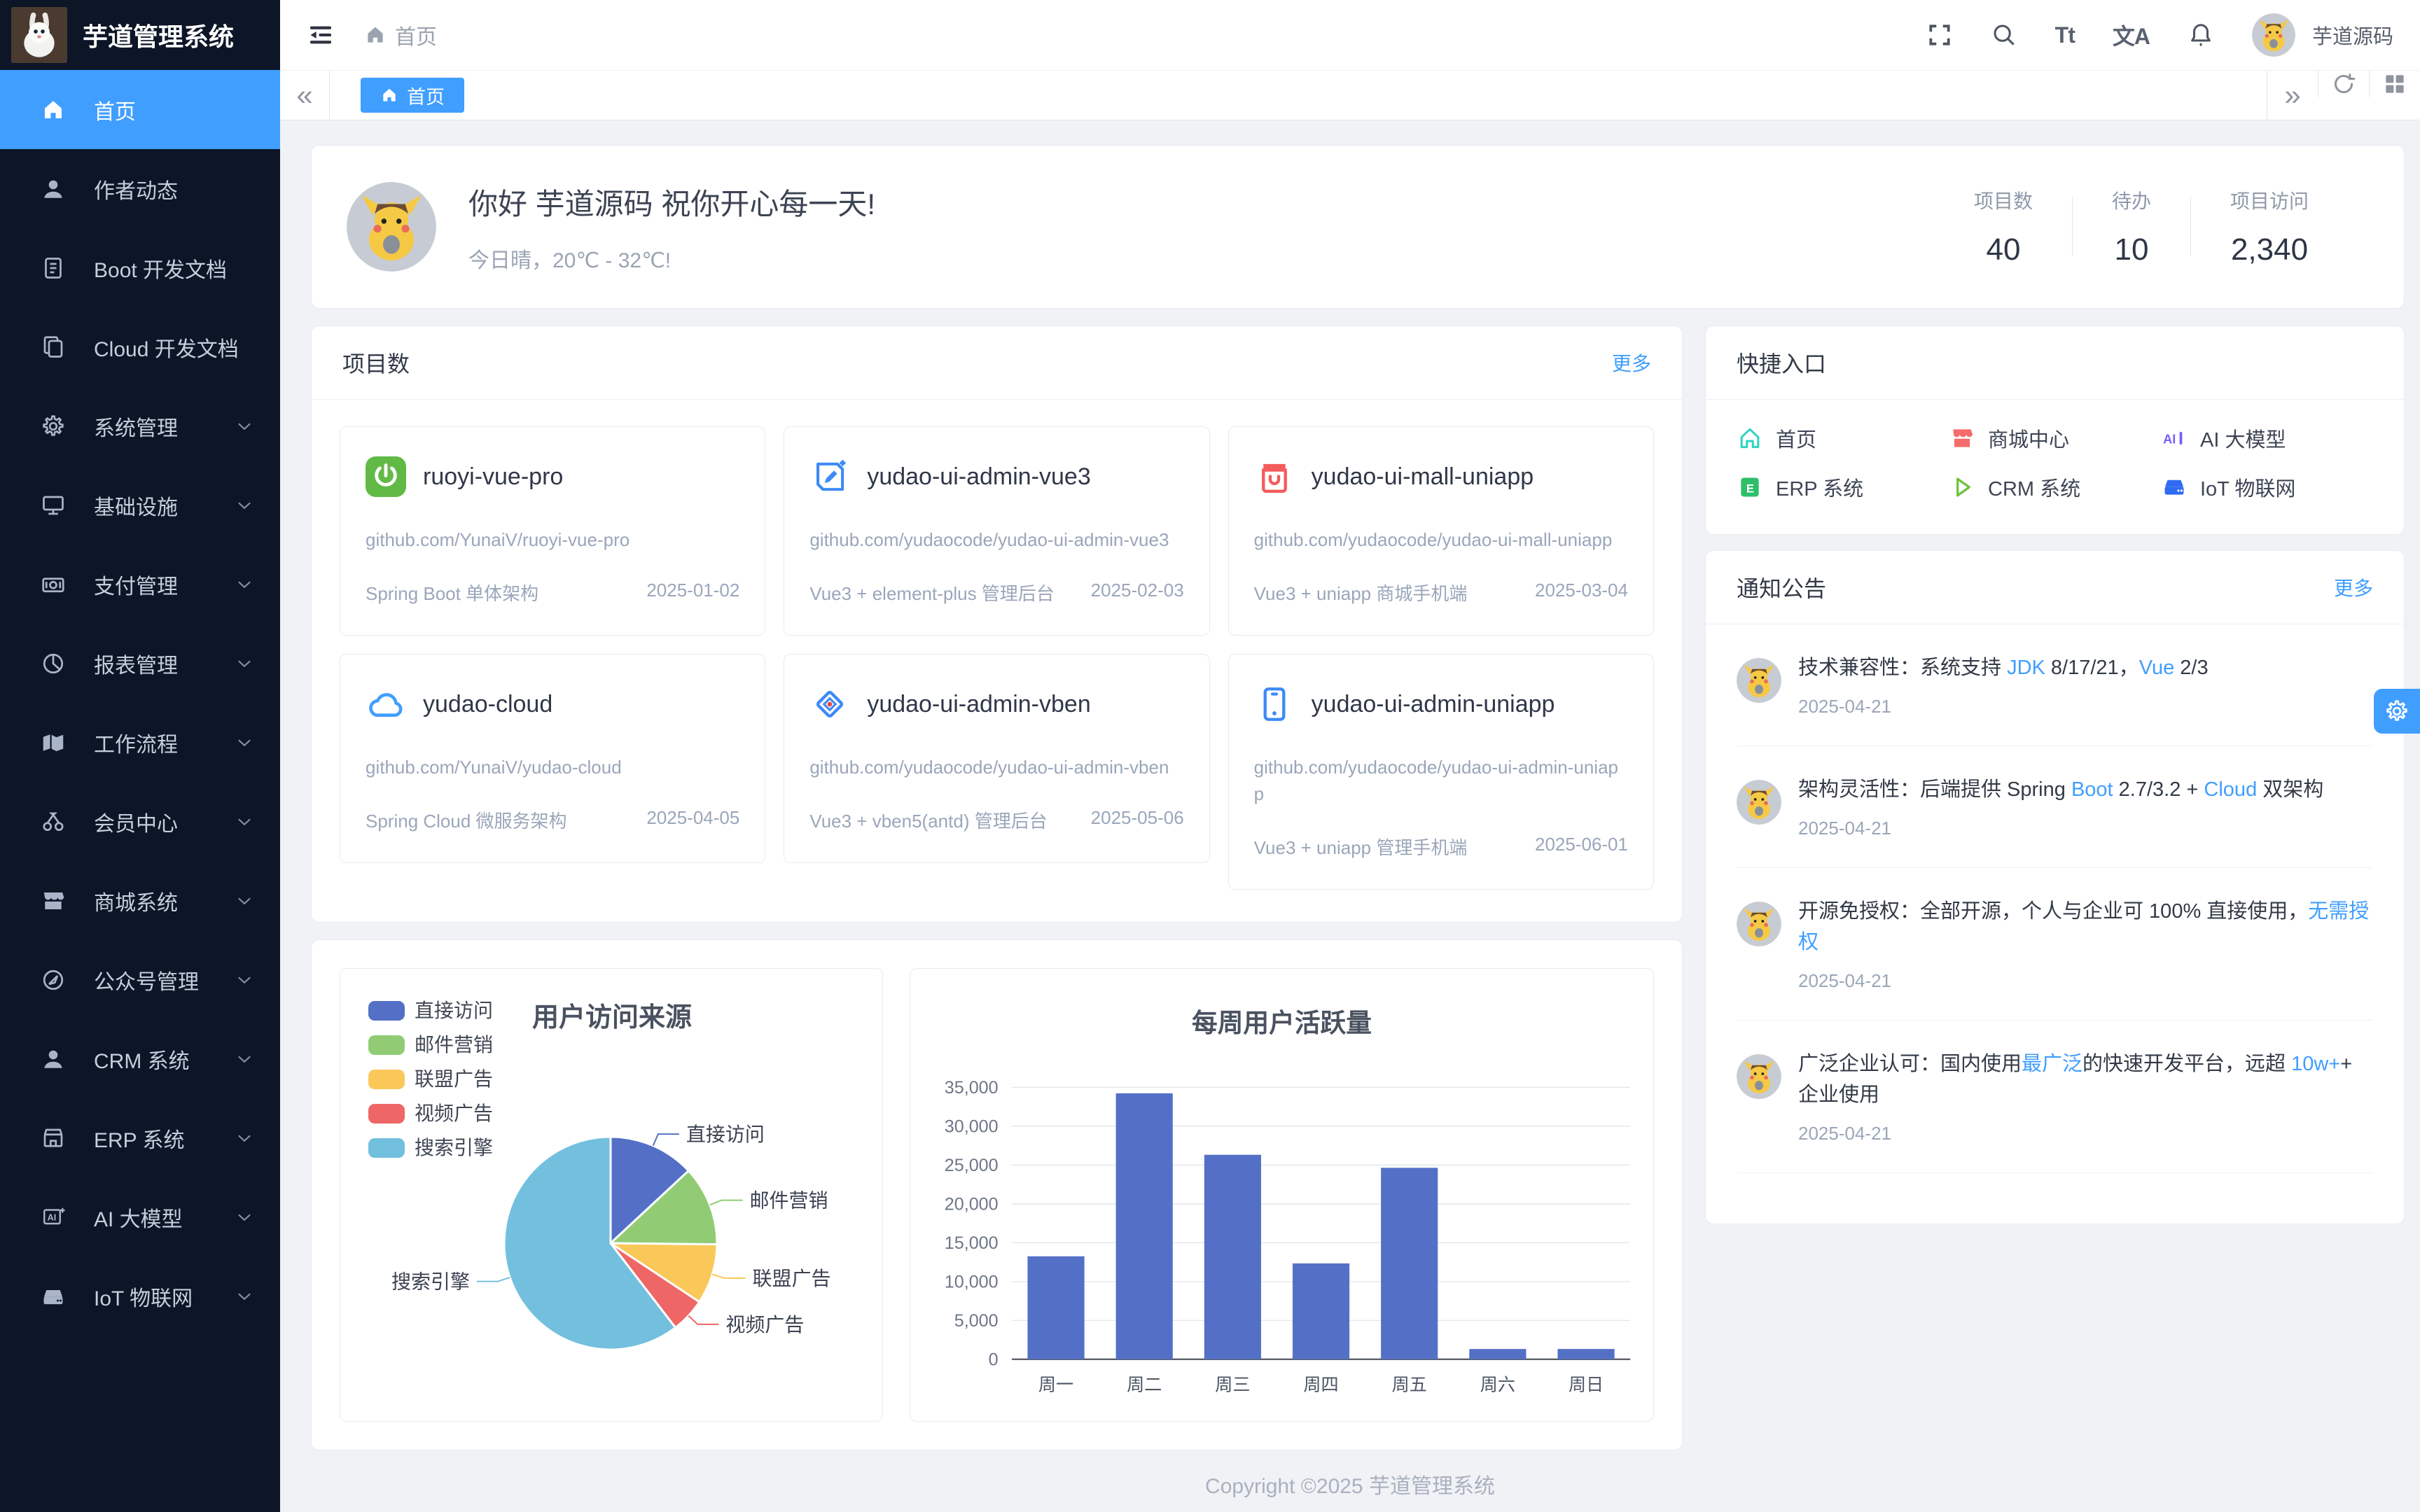 The height and width of the screenshot is (1512, 2420). What do you see at coordinates (2292, 95) in the screenshot?
I see `tabs-scroll-right-icon: »` at bounding box center [2292, 95].